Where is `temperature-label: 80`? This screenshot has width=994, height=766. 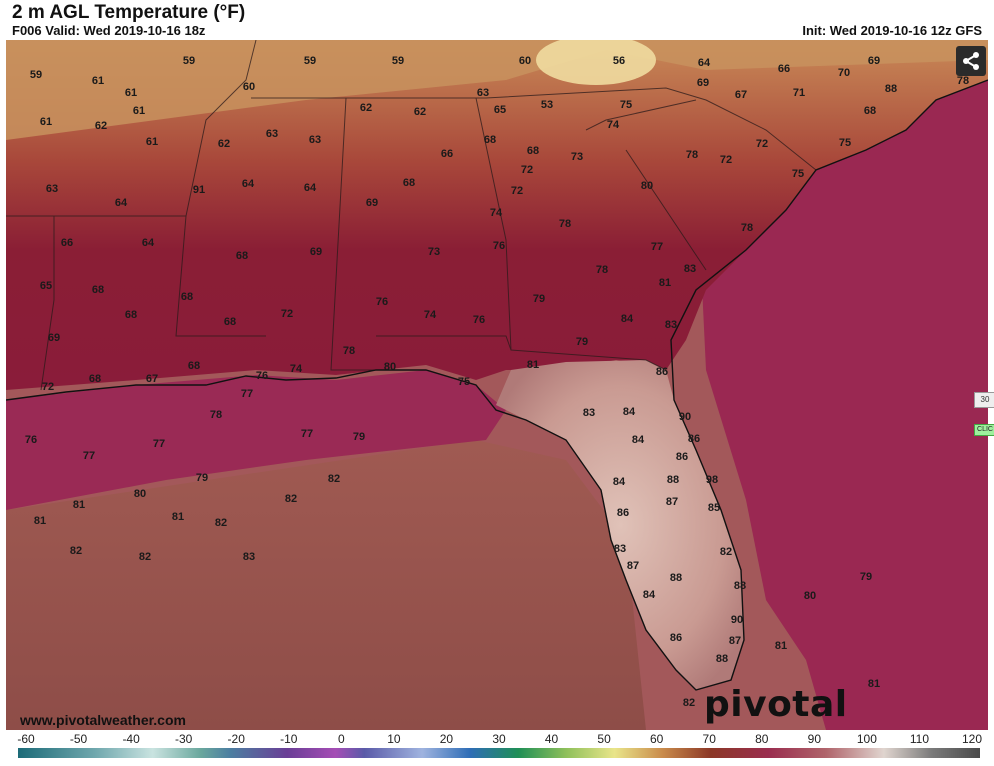
temperature-label: 80 is located at coordinates (140, 494).